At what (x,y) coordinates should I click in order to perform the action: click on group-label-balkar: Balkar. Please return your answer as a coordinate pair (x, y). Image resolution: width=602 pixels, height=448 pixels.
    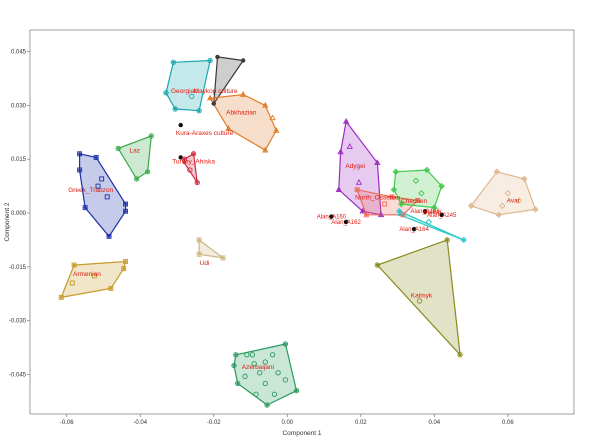
    Looking at the image, I should click on (432, 212).